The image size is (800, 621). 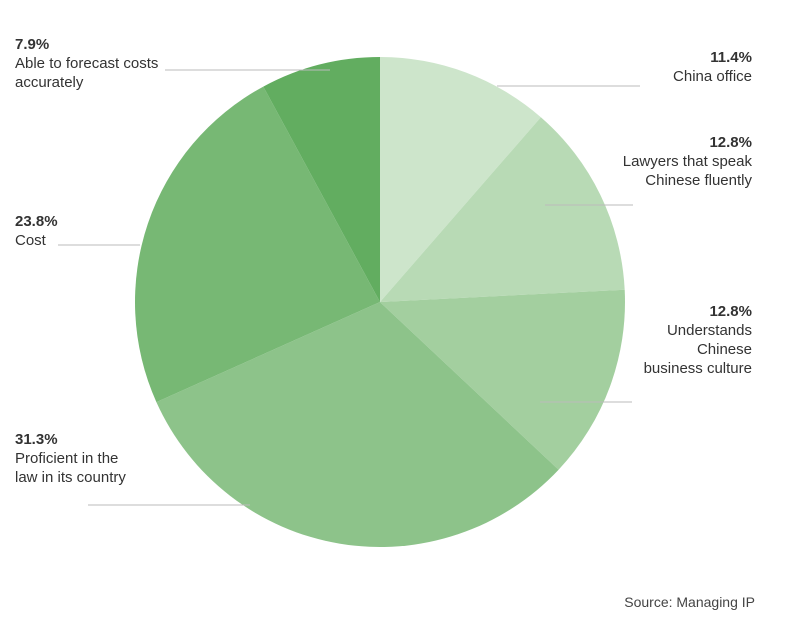 I want to click on slice-label: 23.8% Cost, so click(x=85, y=231).